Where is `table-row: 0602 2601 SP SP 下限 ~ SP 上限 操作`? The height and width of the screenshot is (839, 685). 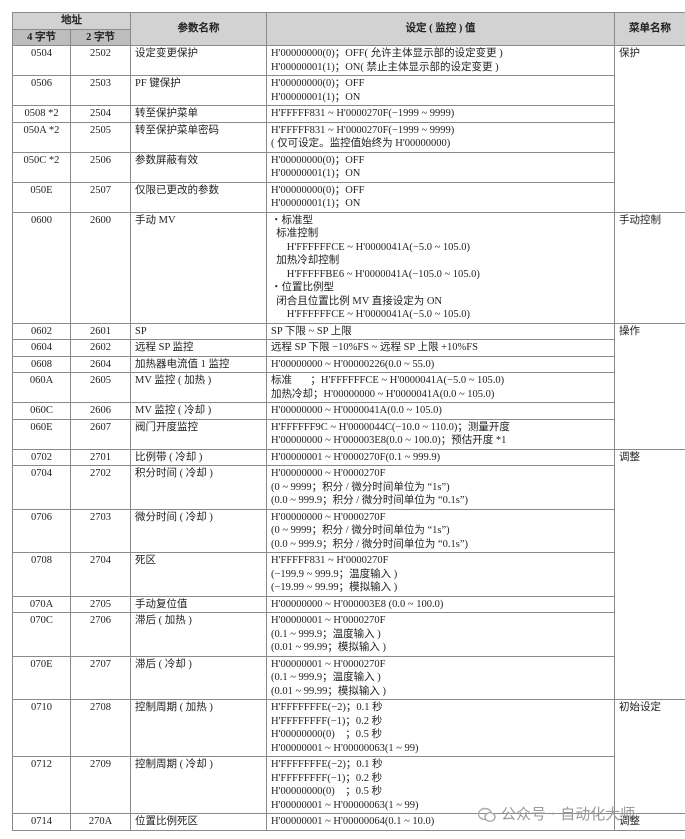 table-row: 0602 2601 SP SP 下限 ~ SP 上限 操作 is located at coordinates (348, 386).